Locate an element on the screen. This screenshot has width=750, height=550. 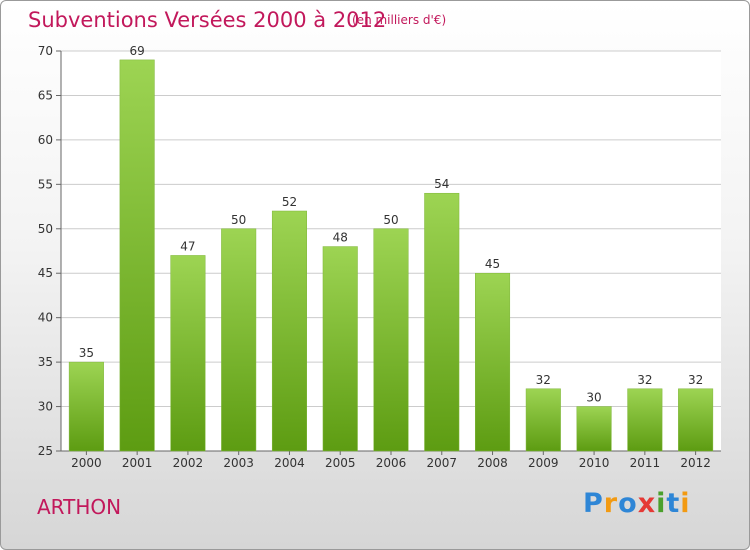
y-tick-label: 65 is located at coordinates (45, 95).